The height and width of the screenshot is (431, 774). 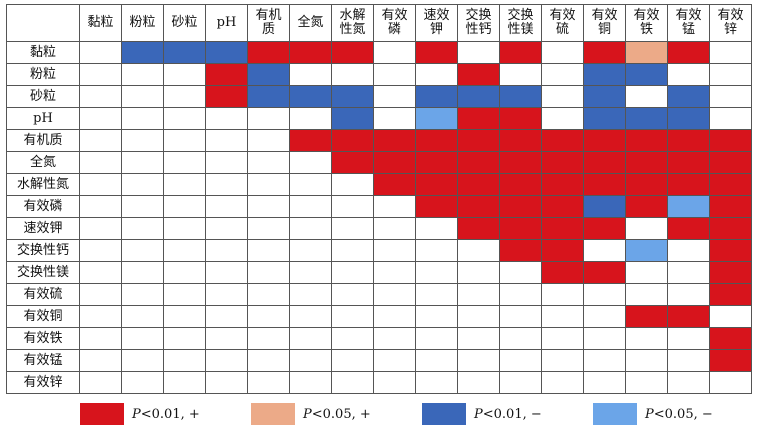 What do you see at coordinates (43, 74) in the screenshot?
I see `row-header: 粉粒` at bounding box center [43, 74].